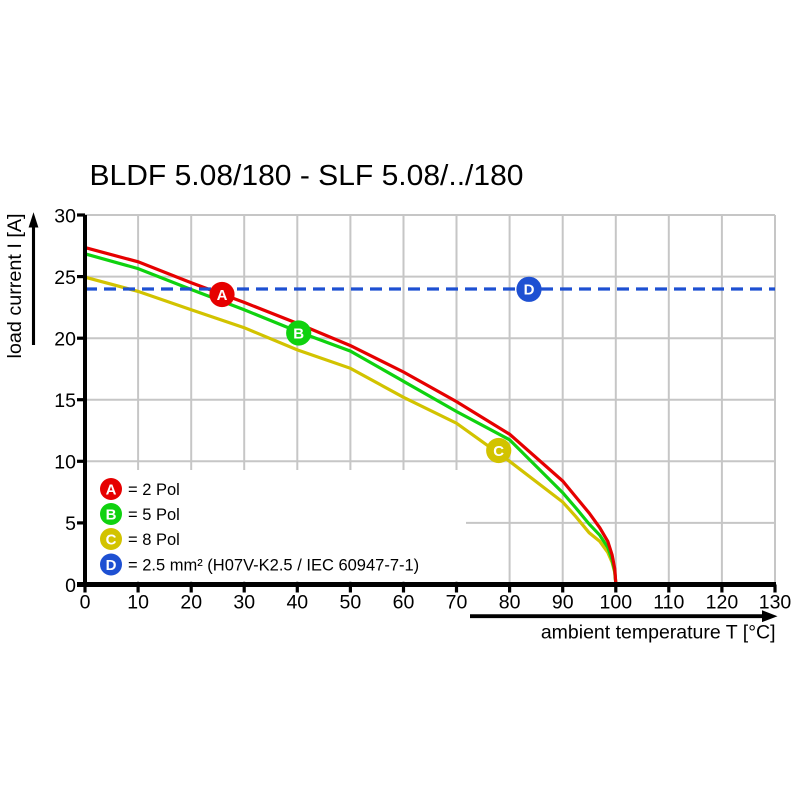 Image resolution: width=800 pixels, height=800 pixels. I want to click on svg-text: 5, so click(70, 524).